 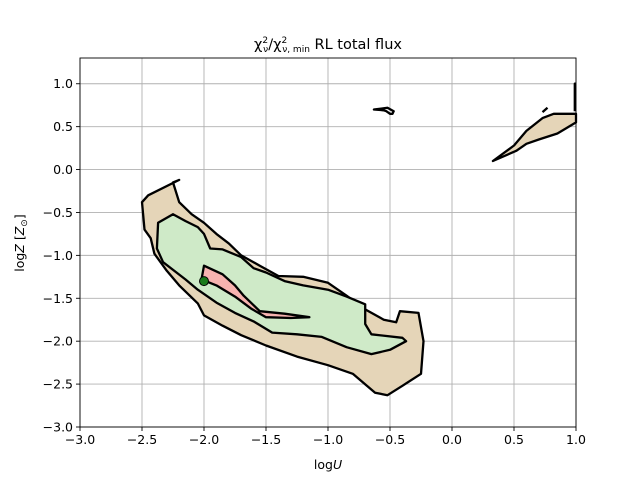 What do you see at coordinates (25, 223) in the screenshot?
I see `y-axis-label-unit-sub: ⊙` at bounding box center [25, 223].